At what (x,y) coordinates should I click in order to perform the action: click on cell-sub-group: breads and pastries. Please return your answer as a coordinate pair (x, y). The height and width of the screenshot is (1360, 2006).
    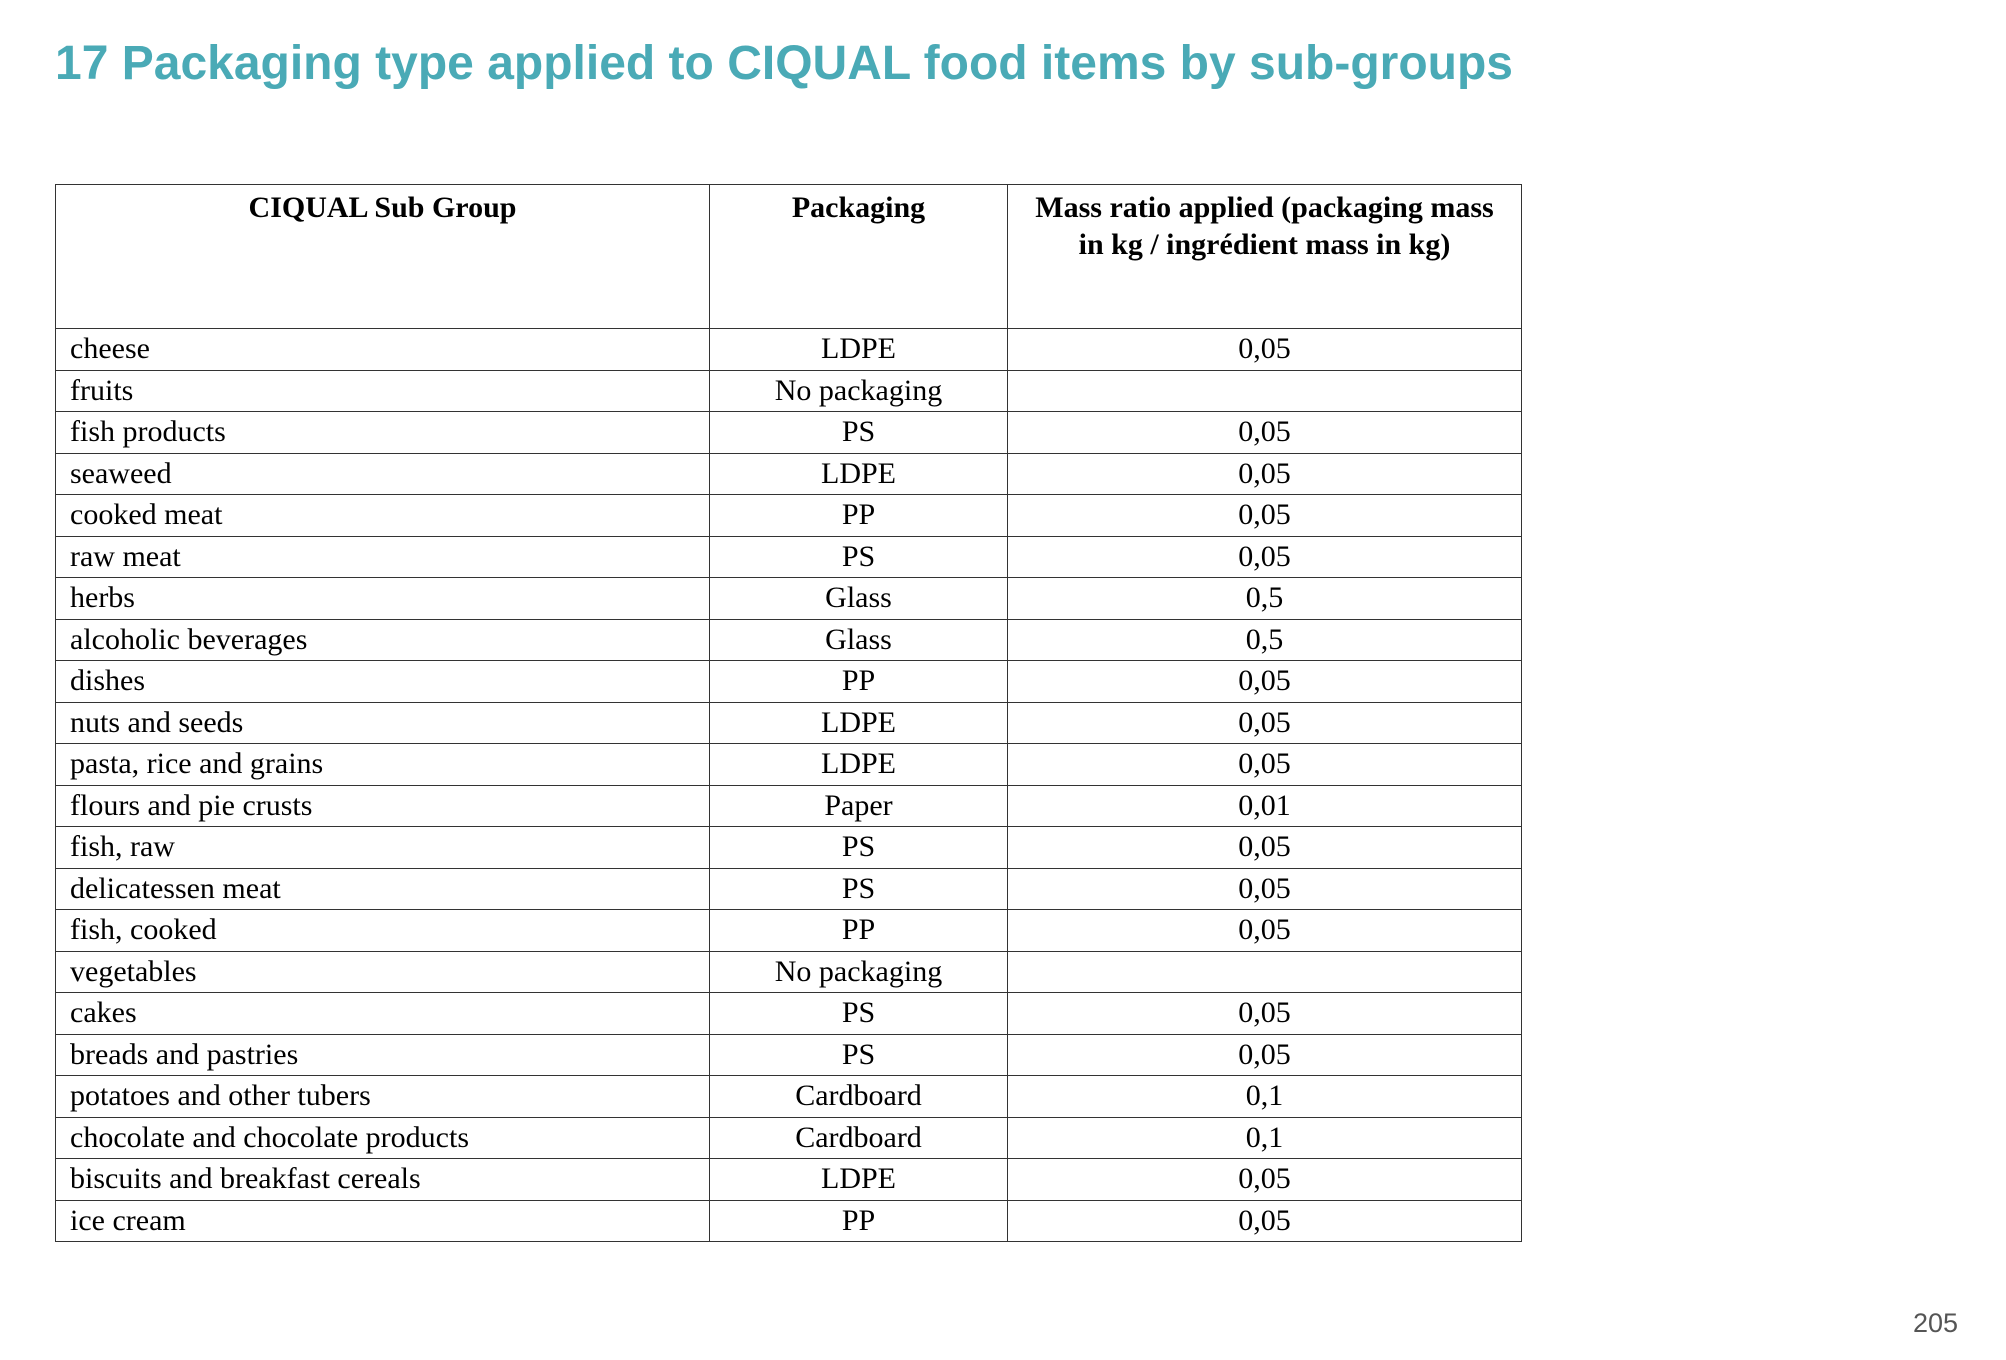
    Looking at the image, I should click on (382, 1054).